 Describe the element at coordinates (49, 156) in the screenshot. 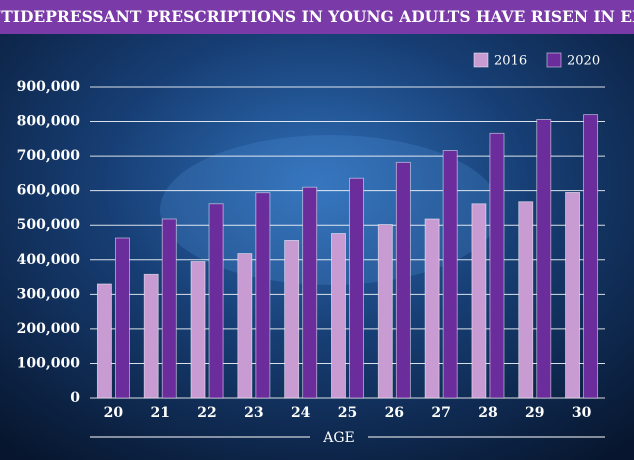

I see `y-tick-label: 700,000` at that location.